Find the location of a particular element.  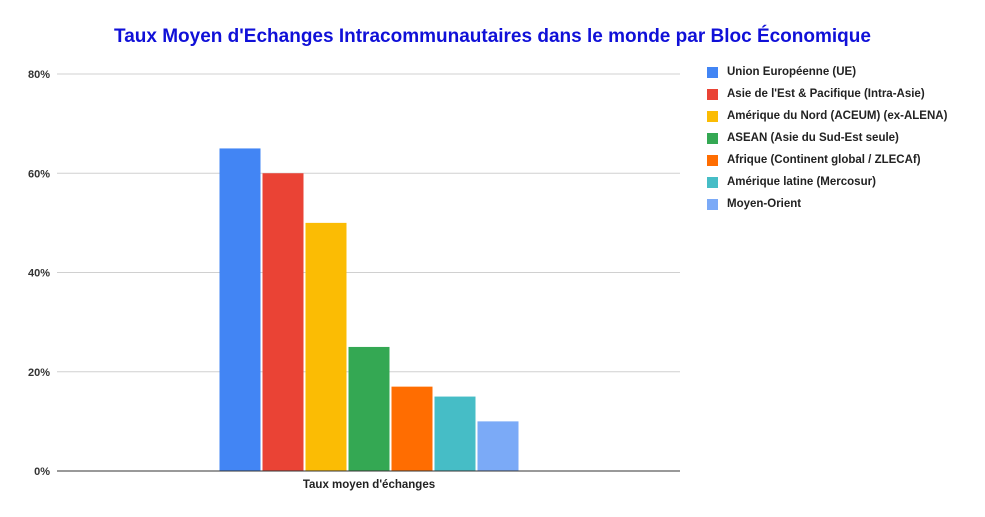

legend-item: Asie de l'Est & Pacifique (Intra-Asie) is located at coordinates (832, 94).